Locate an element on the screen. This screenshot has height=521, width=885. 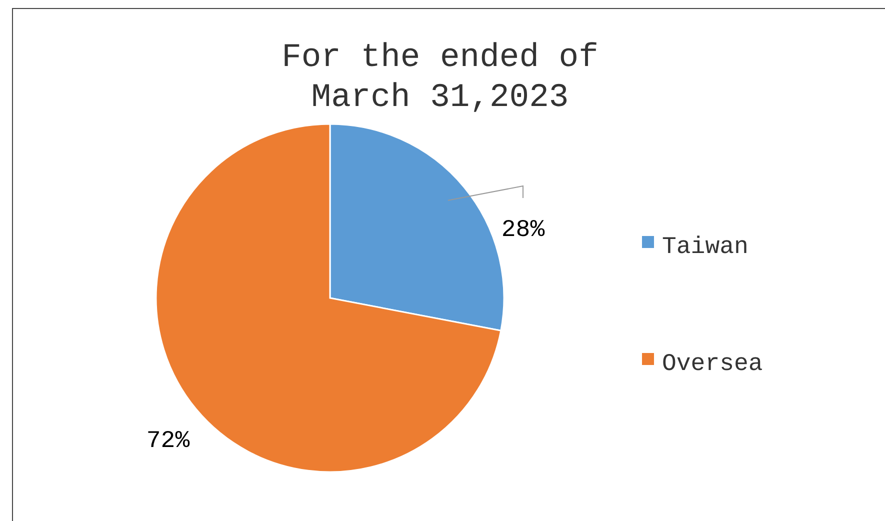
legend-label: Oversea is located at coordinates (712, 364).